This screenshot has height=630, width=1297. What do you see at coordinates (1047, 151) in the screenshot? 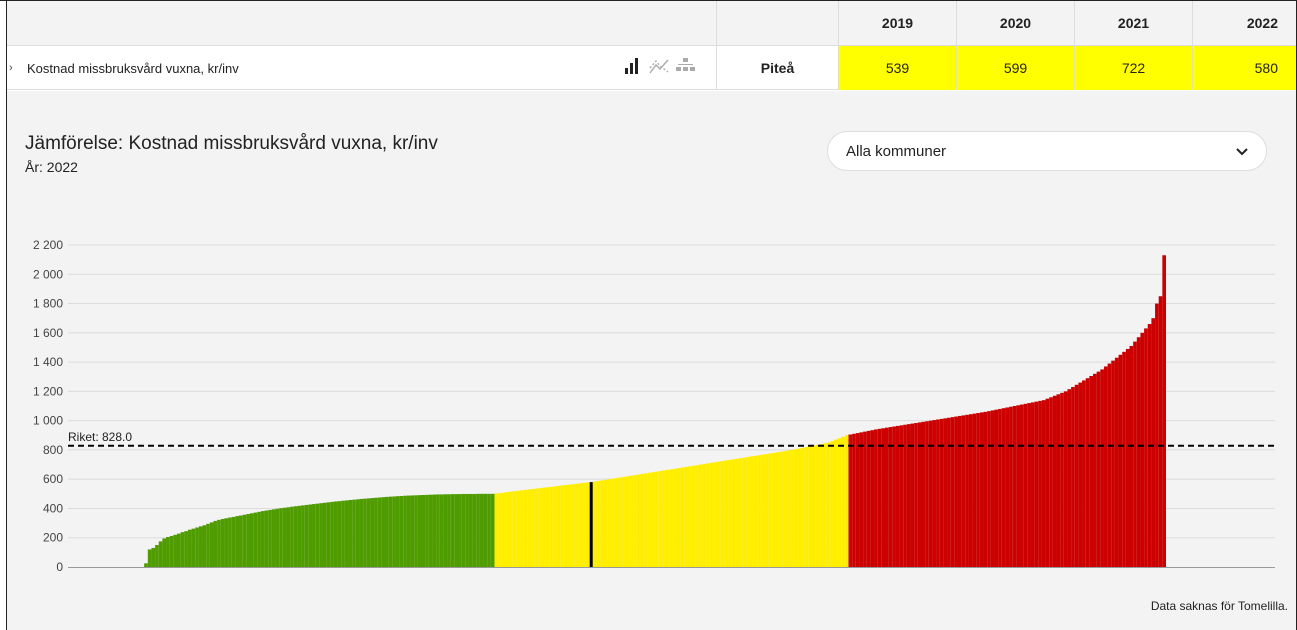
I see `municipality-filter-dropdown: Alla kommuner` at bounding box center [1047, 151].